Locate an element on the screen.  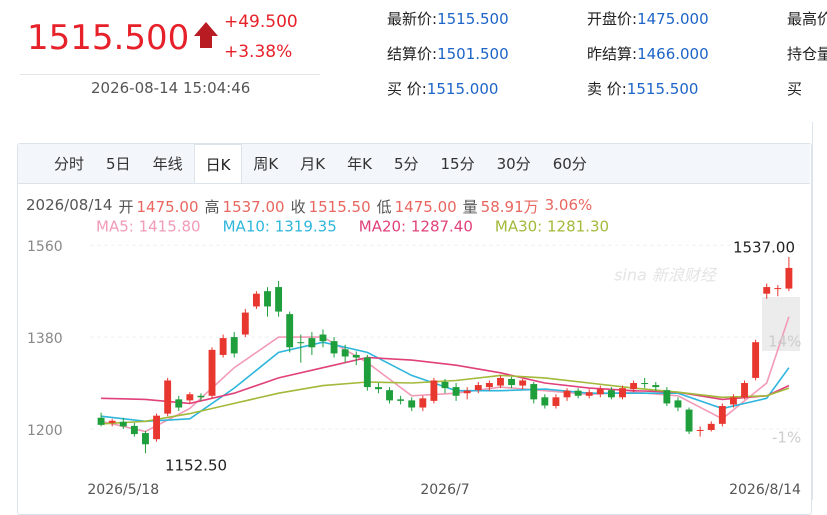
field: 卖 价:1515.500 is located at coordinates (642, 88).